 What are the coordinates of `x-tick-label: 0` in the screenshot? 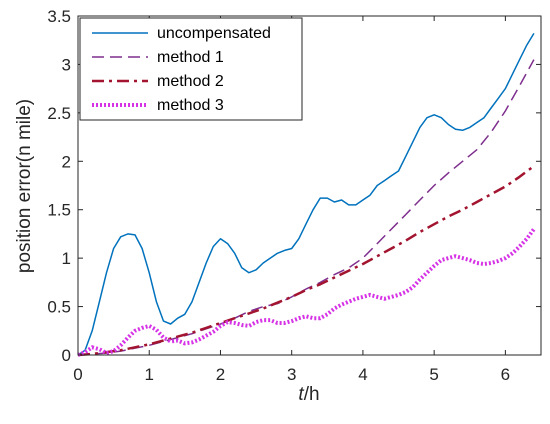 It's located at (77, 374).